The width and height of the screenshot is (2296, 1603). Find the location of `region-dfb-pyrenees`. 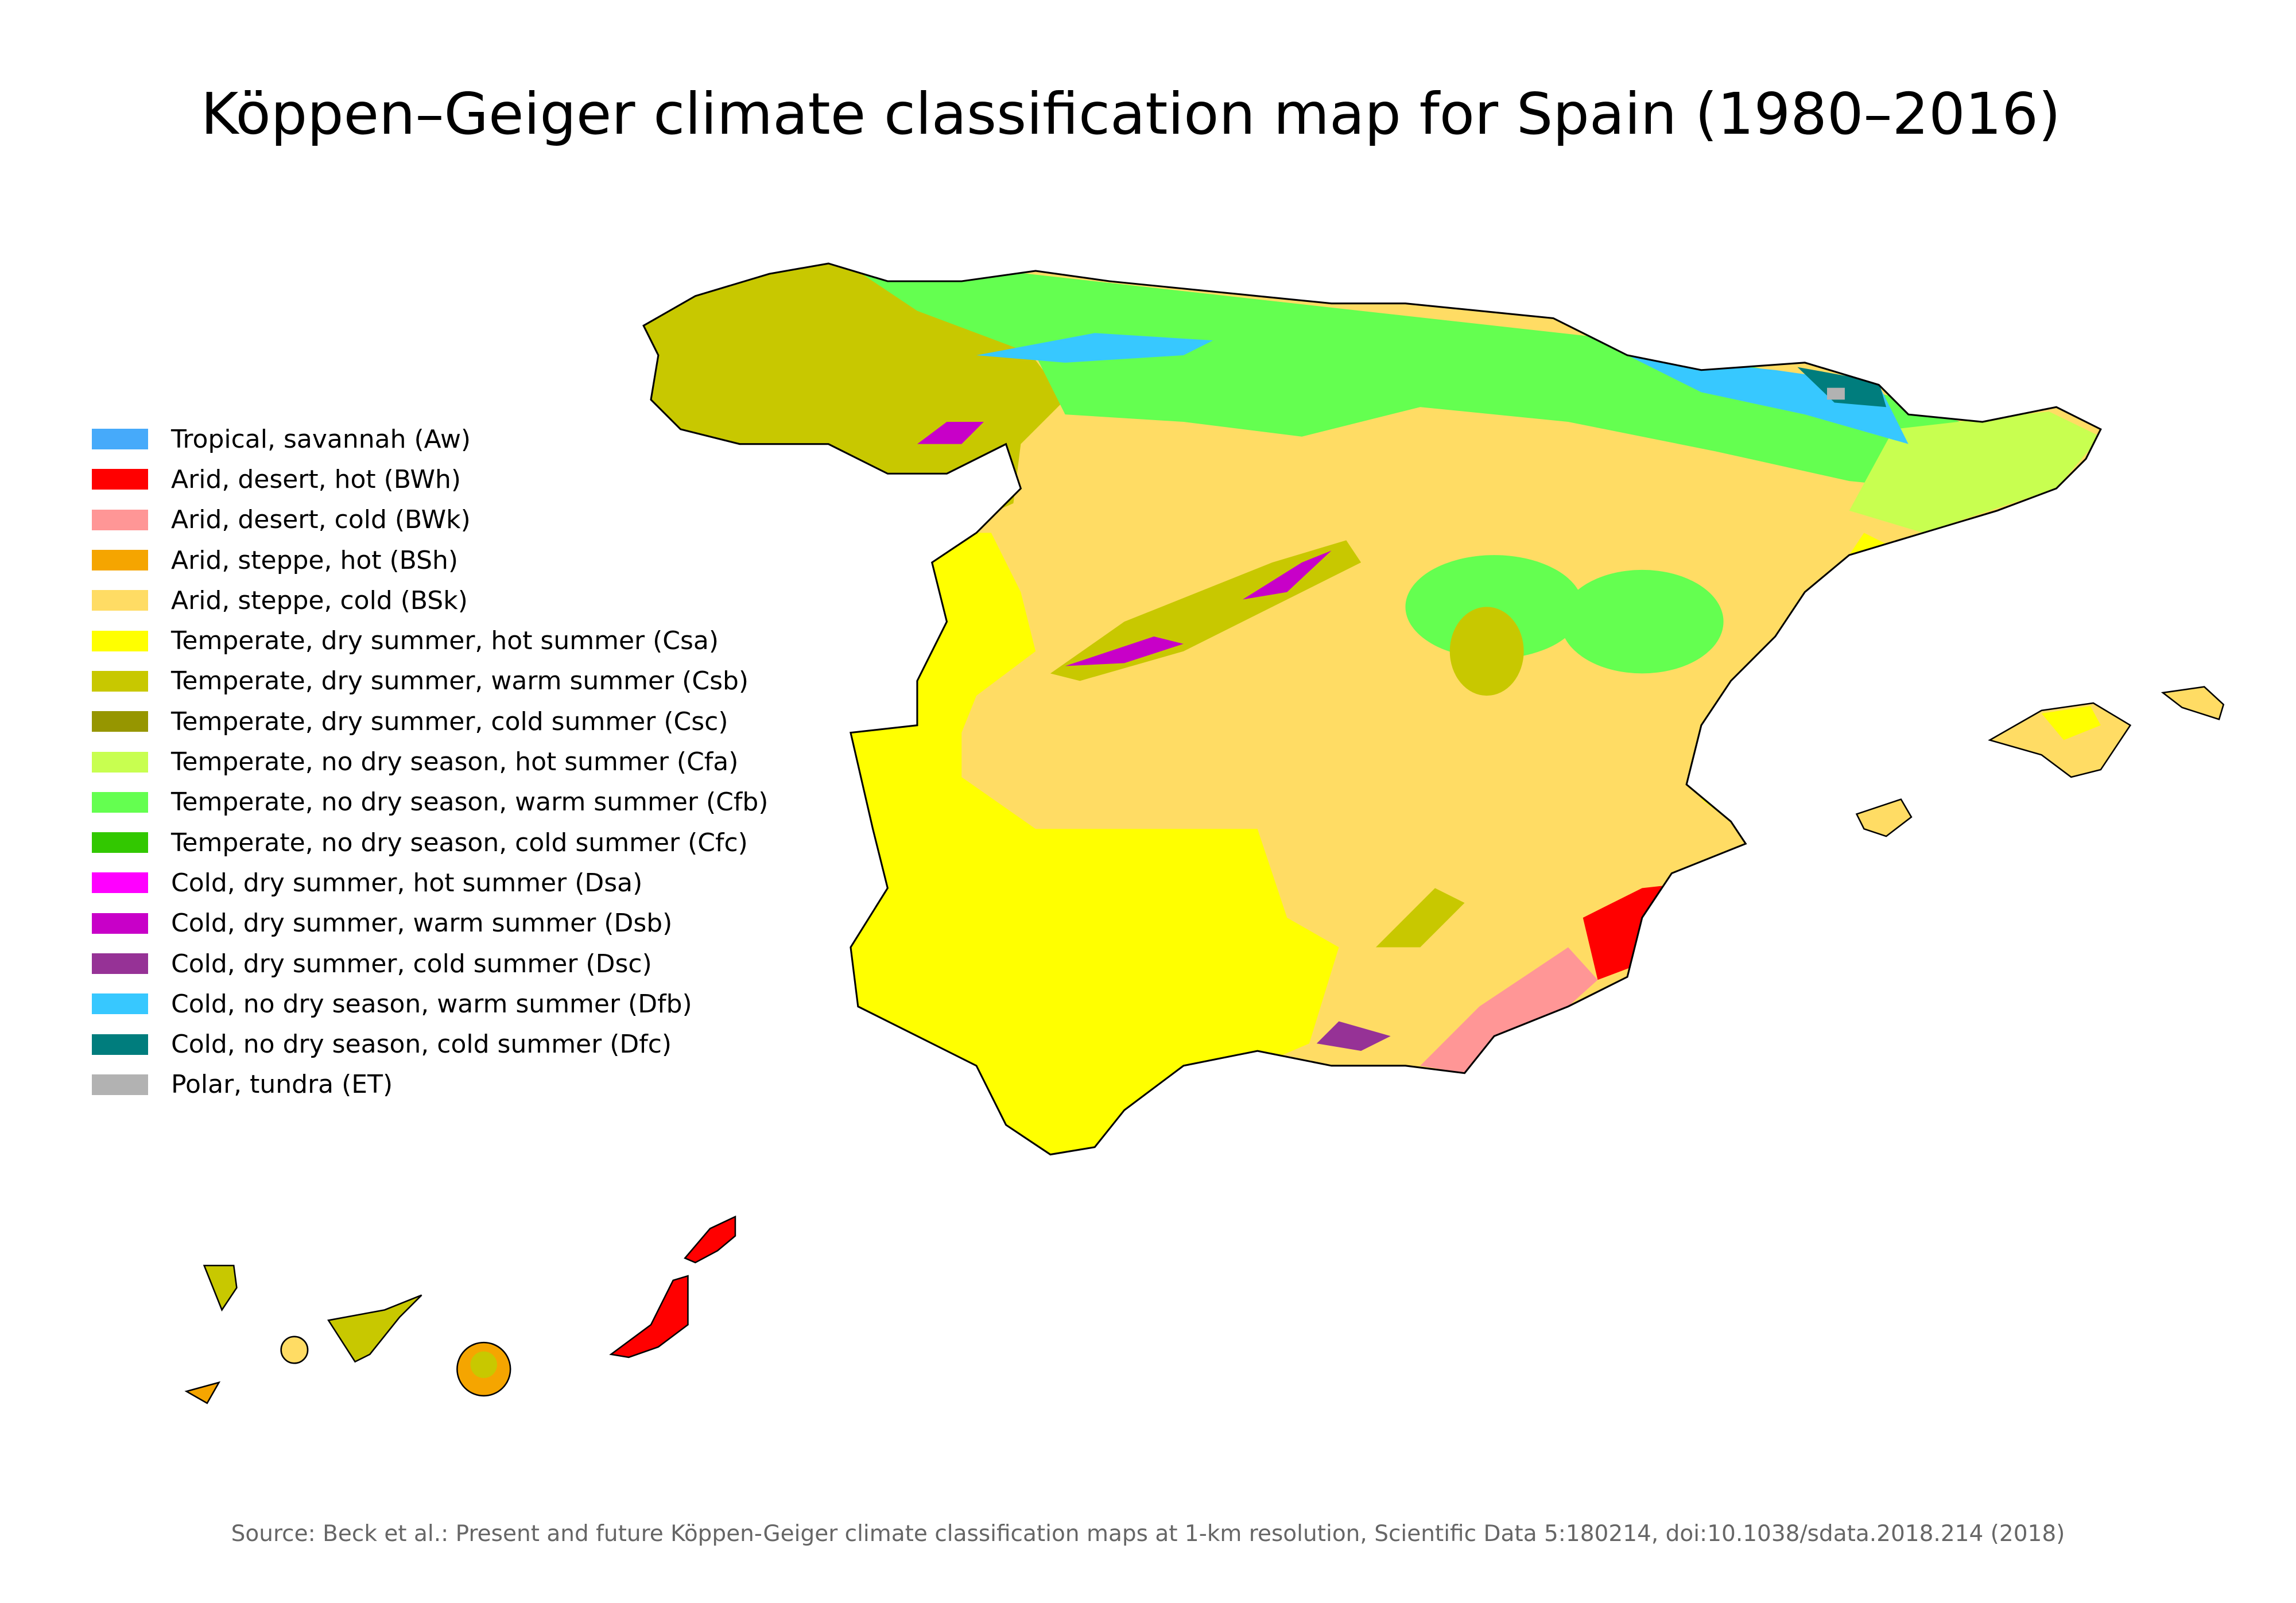

region-dfb-pyrenees is located at coordinates (1768, 400).